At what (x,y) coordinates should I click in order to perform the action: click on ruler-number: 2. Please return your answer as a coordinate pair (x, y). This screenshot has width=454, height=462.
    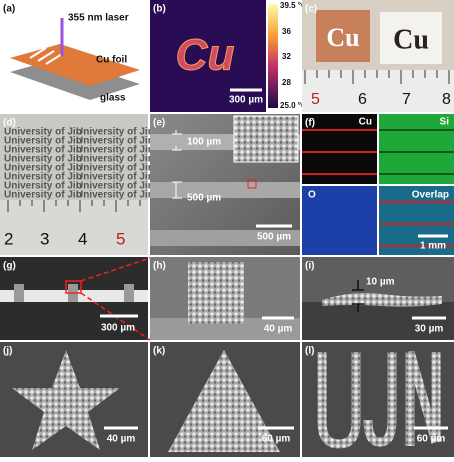
    Looking at the image, I should click on (8, 238).